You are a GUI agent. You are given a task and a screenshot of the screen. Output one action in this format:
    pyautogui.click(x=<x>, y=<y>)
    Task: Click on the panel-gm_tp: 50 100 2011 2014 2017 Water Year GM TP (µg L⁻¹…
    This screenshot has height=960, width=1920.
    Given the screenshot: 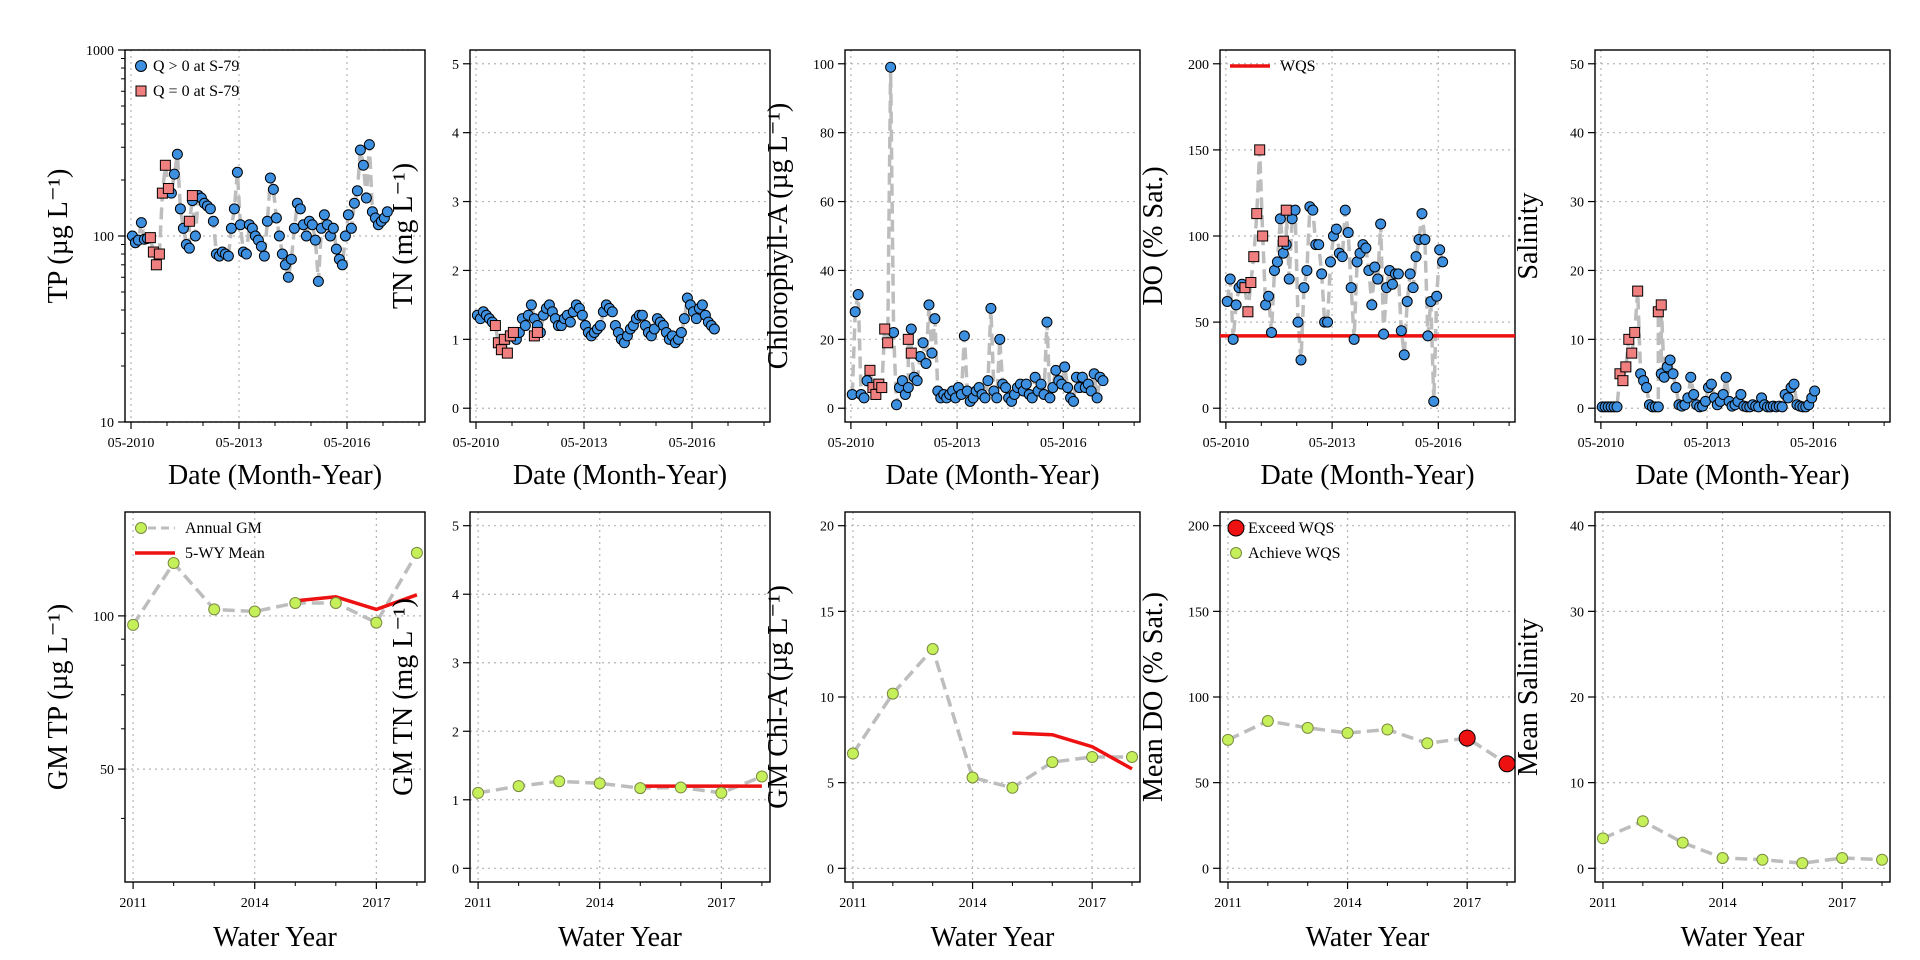 What is the action you would take?
    pyautogui.click(x=234, y=732)
    